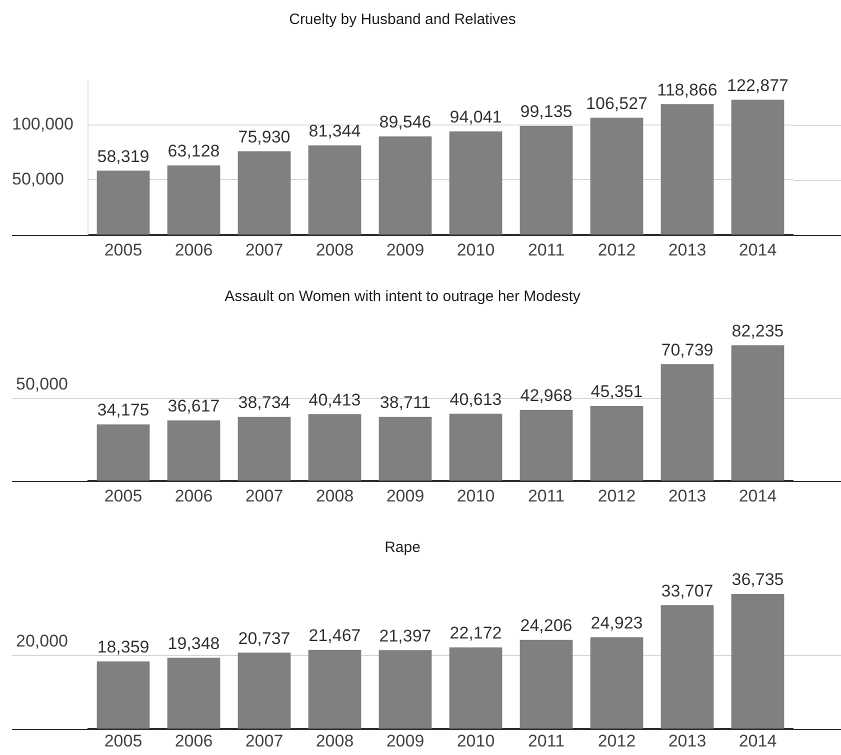 This screenshot has width=841, height=755. What do you see at coordinates (264, 402) in the screenshot?
I see `data-label: 38,734` at bounding box center [264, 402].